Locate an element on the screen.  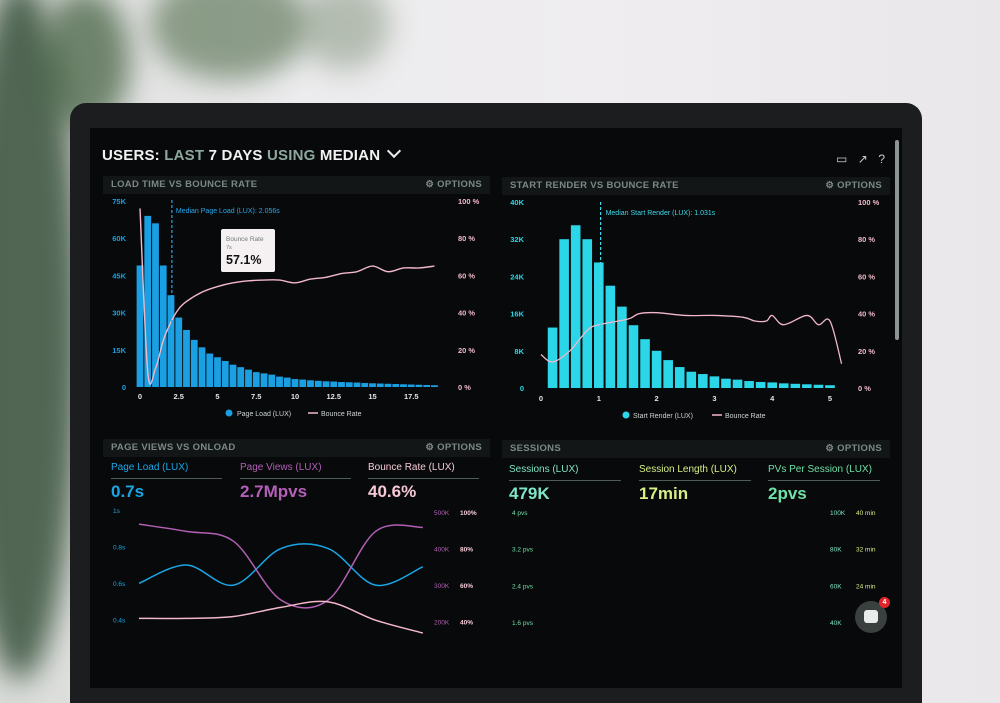
y-left-tick-label: 3.2 pvs is located at coordinates (523, 550).